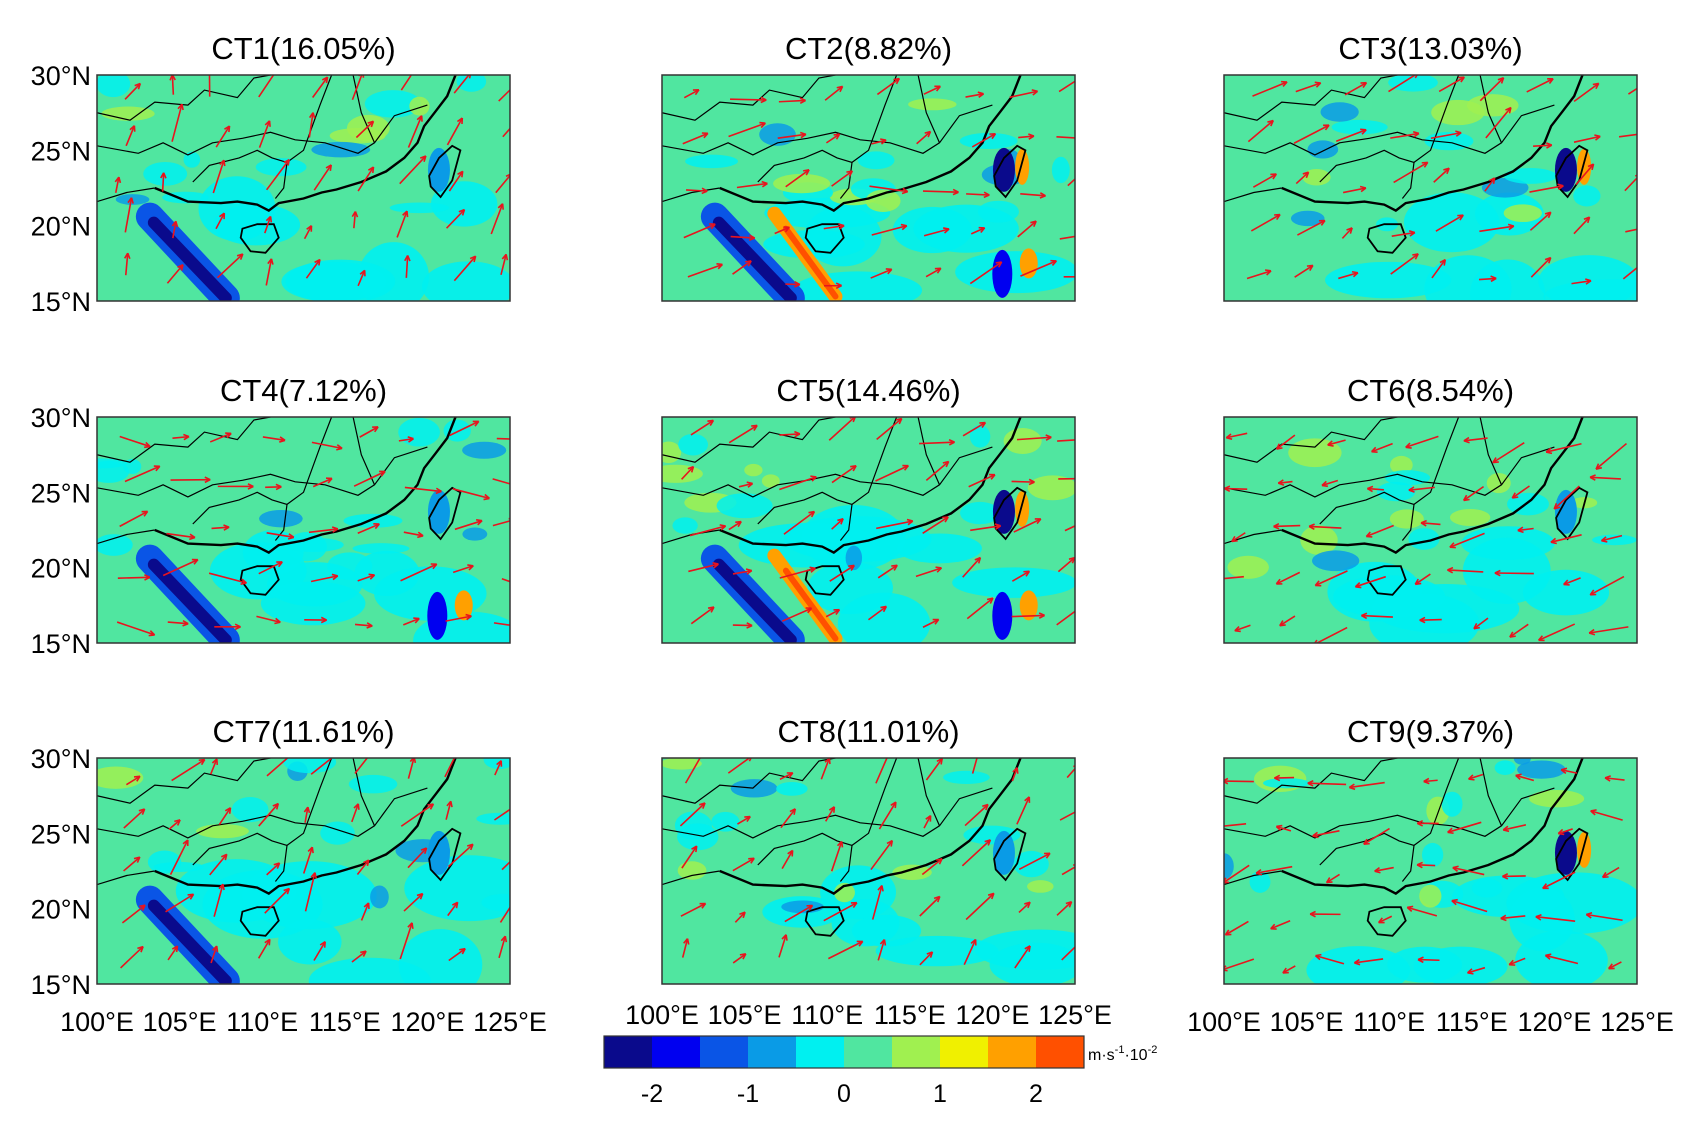 This screenshot has height=1123, width=1688. Describe the element at coordinates (1028, 605) in the screenshot. I see `positive-spot` at that location.